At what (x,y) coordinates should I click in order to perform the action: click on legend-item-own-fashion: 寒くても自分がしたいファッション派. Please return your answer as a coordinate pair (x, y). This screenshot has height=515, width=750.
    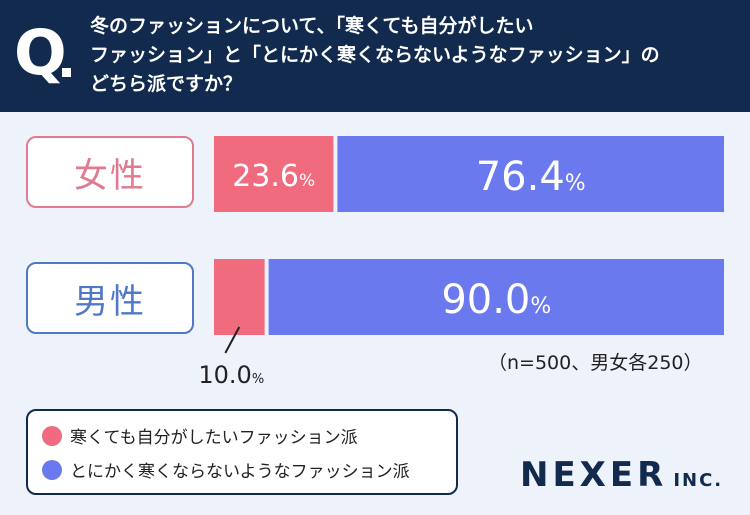
    Looking at the image, I should click on (200, 435).